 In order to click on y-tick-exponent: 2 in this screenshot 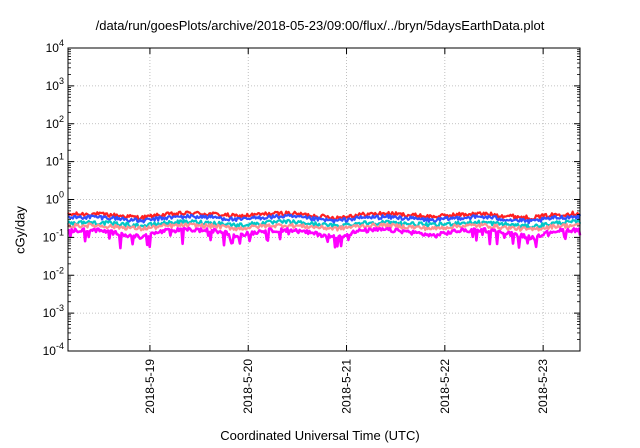, I will do `click(61, 119)`.